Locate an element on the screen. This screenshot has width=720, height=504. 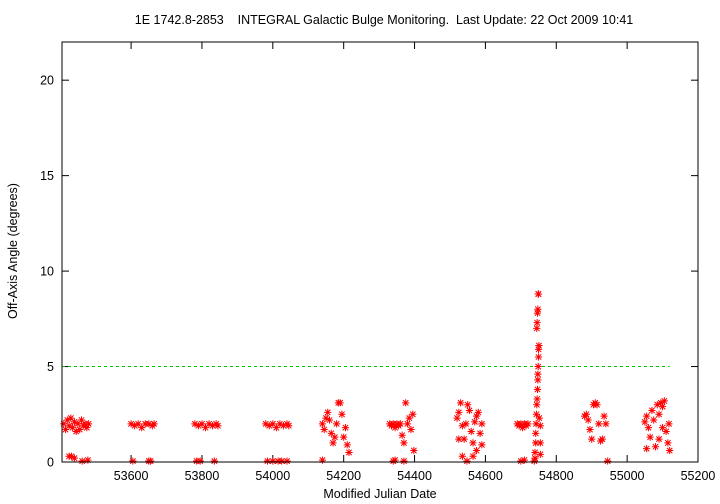
y-tick-label: 5 is located at coordinates (50, 367).